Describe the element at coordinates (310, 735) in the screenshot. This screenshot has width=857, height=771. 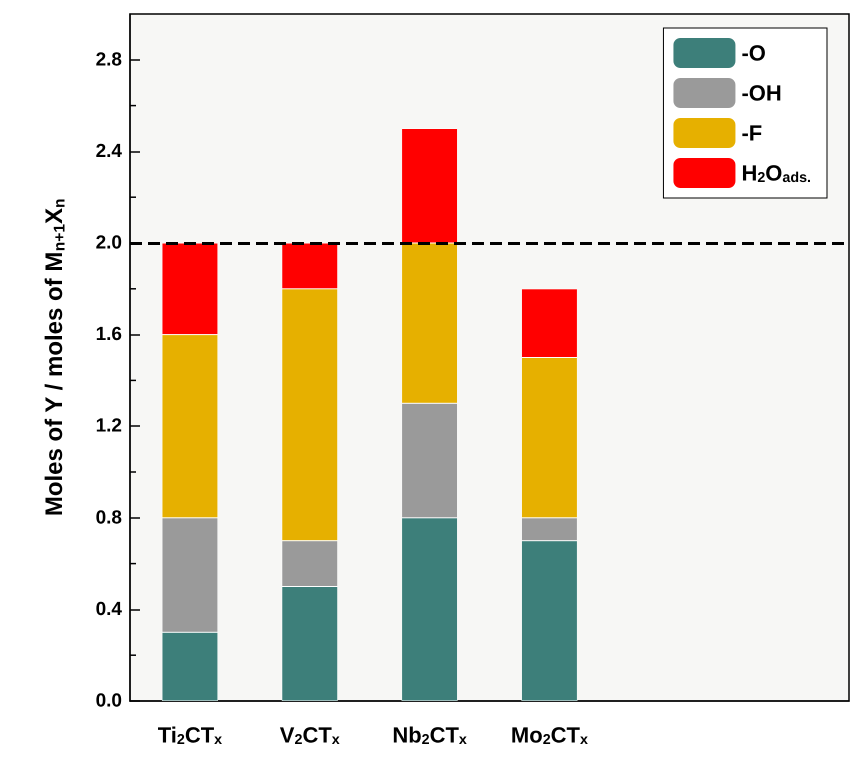
I see `x-tick-label: V2CTx` at that location.